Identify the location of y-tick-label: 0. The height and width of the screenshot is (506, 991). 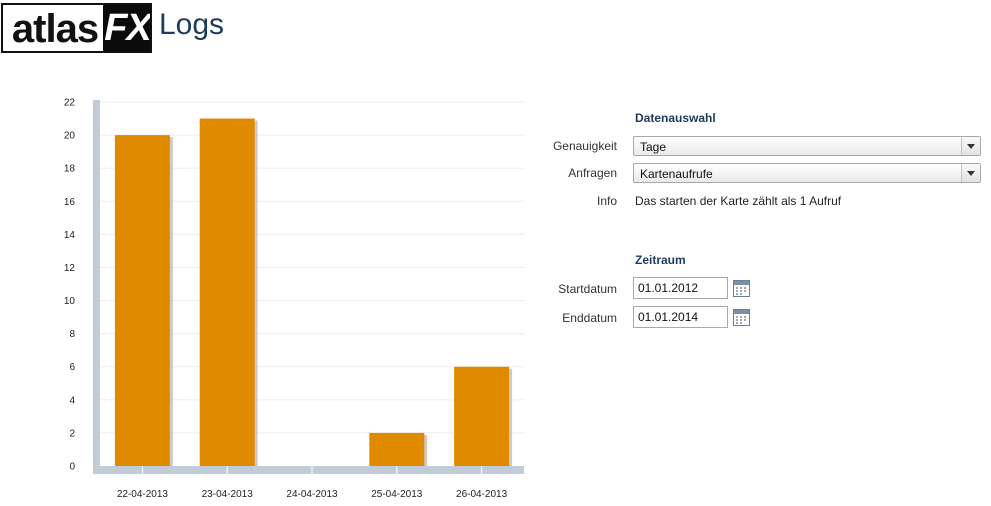
(72, 467).